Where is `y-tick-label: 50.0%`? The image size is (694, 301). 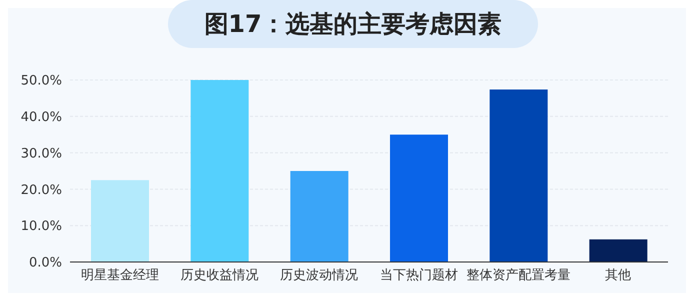
y-tick-label: 50.0% is located at coordinates (41, 81).